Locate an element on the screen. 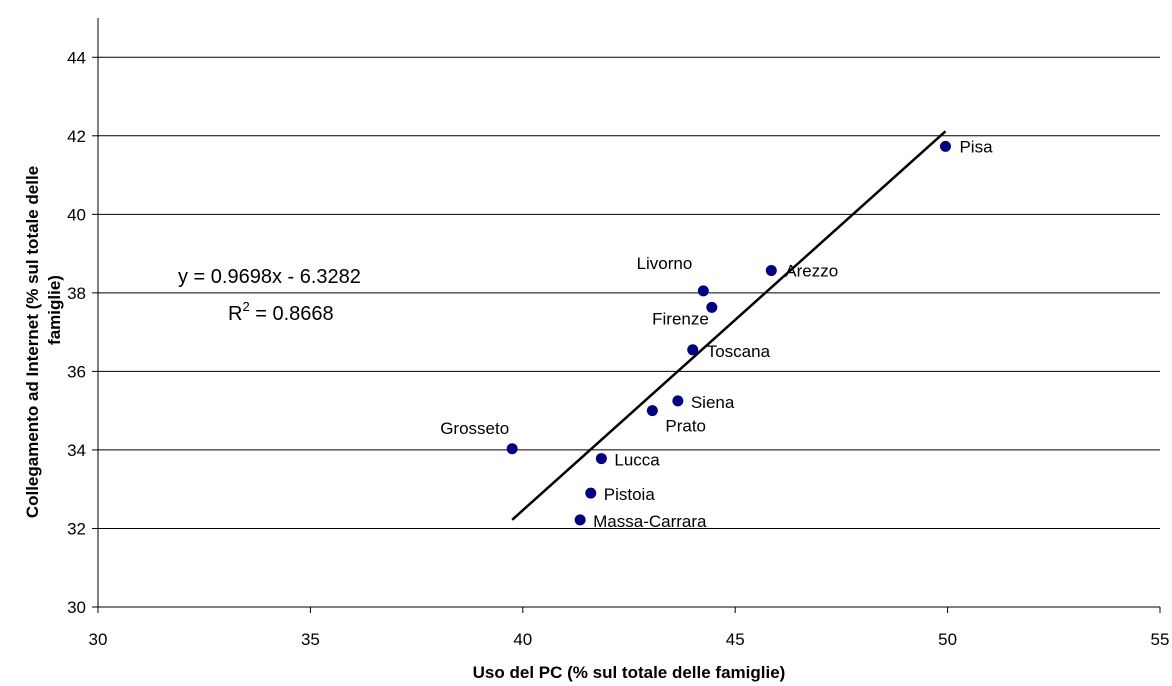  x-tick-label: 40 is located at coordinates (522, 639).